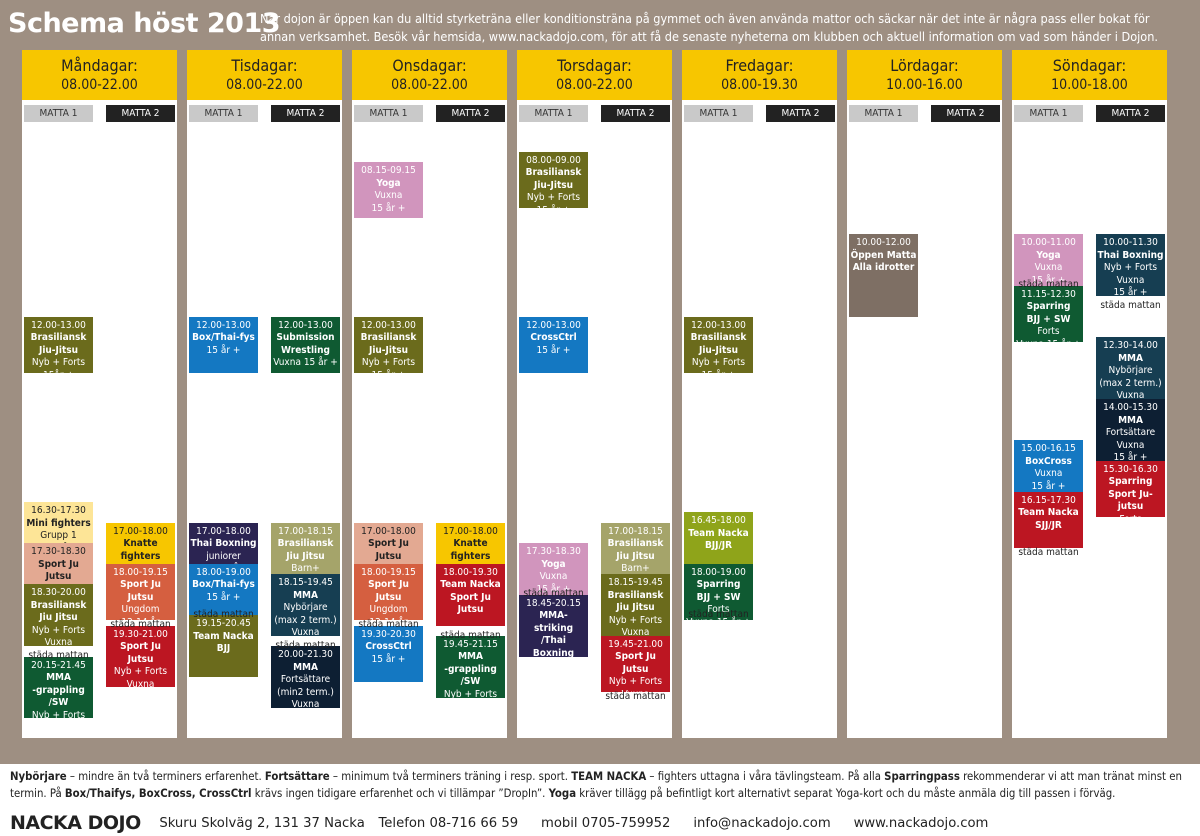 This screenshot has width=1200, height=836. What do you see at coordinates (921, 823) in the screenshot?
I see `footer-website-link: www.nackadojo.com` at bounding box center [921, 823].